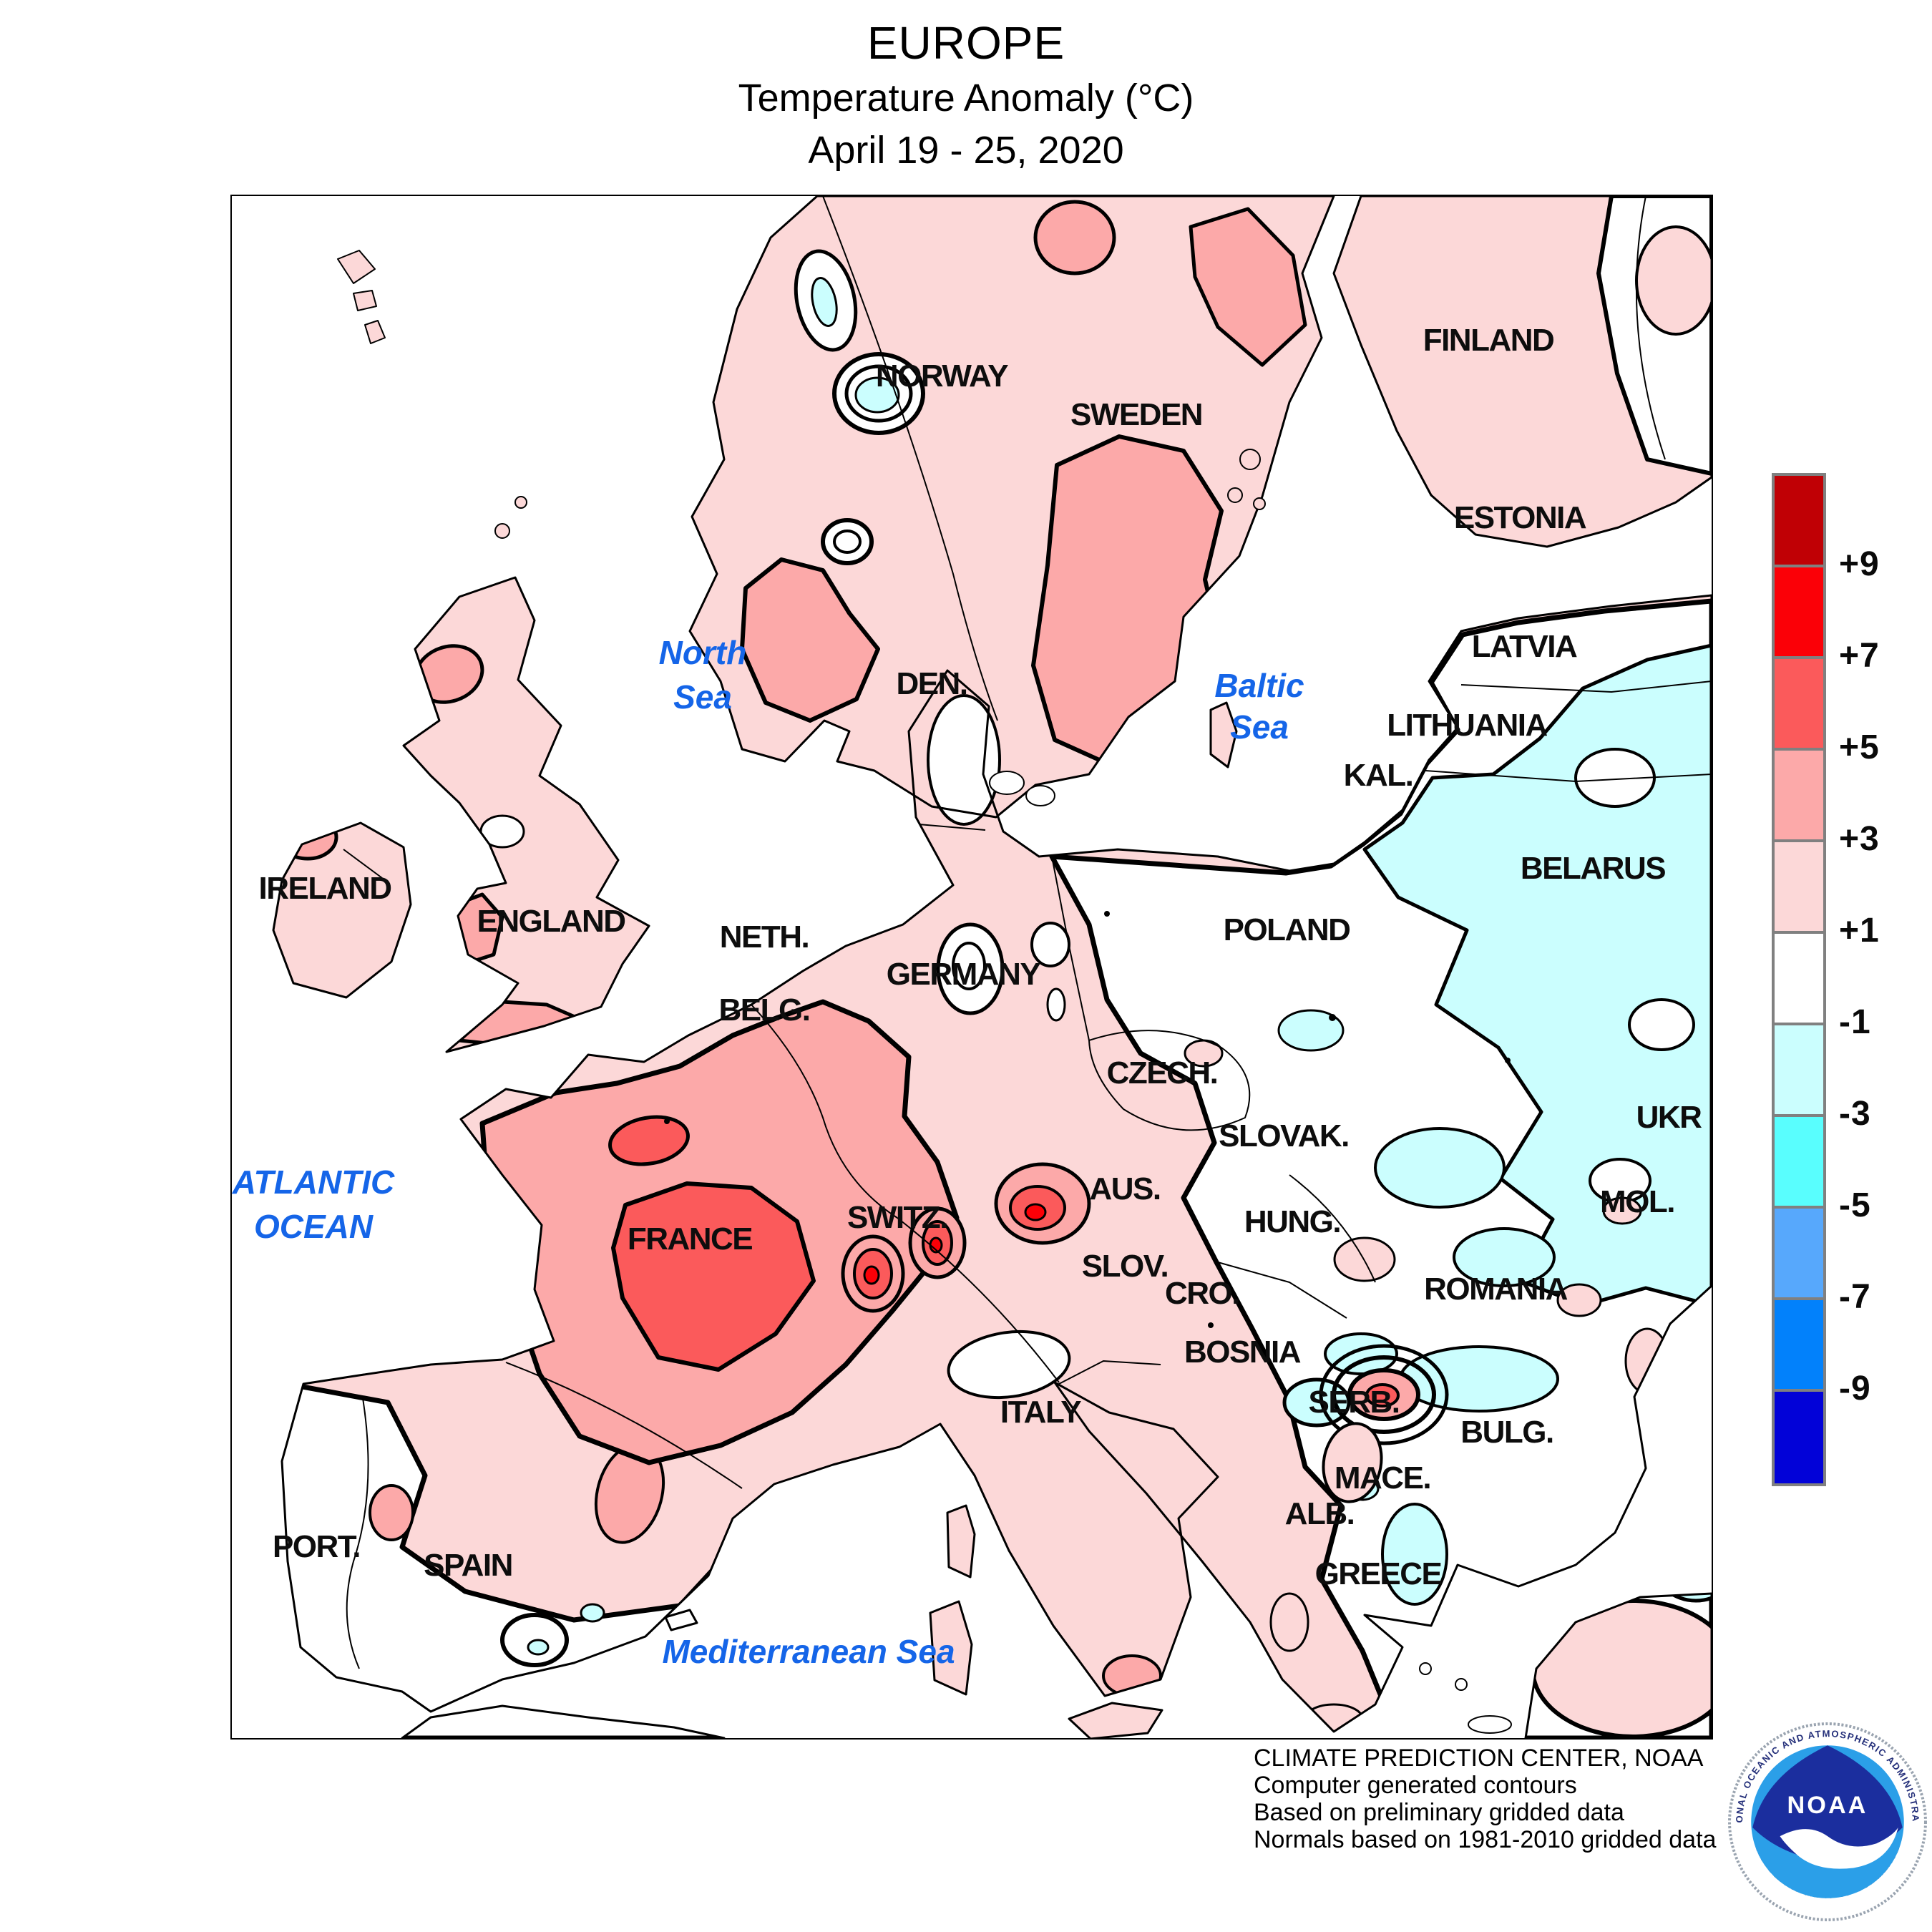 This screenshot has width=1932, height=1932. What do you see at coordinates (324, 888) in the screenshot?
I see `country-label-ireland: IRELAND` at bounding box center [324, 888].